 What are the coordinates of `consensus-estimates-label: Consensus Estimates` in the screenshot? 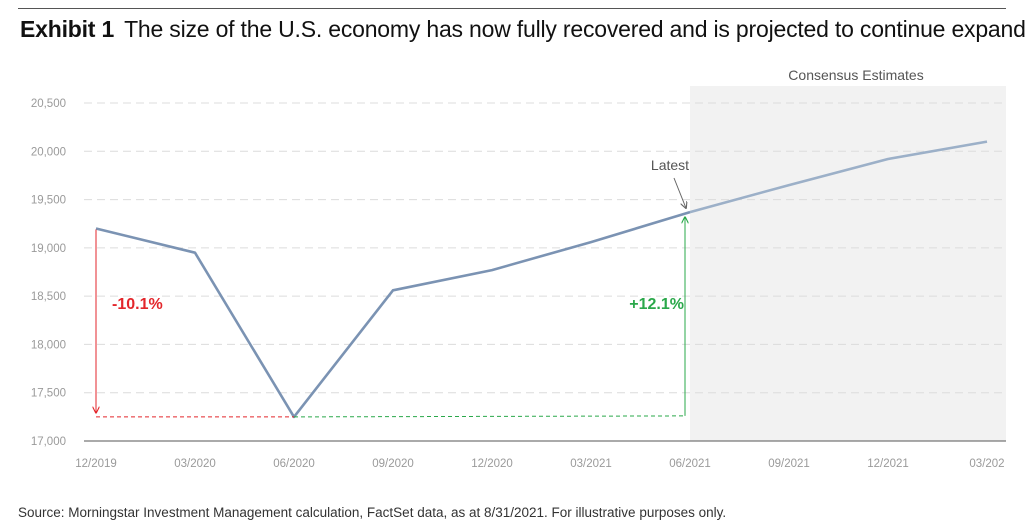 It's located at (855, 75).